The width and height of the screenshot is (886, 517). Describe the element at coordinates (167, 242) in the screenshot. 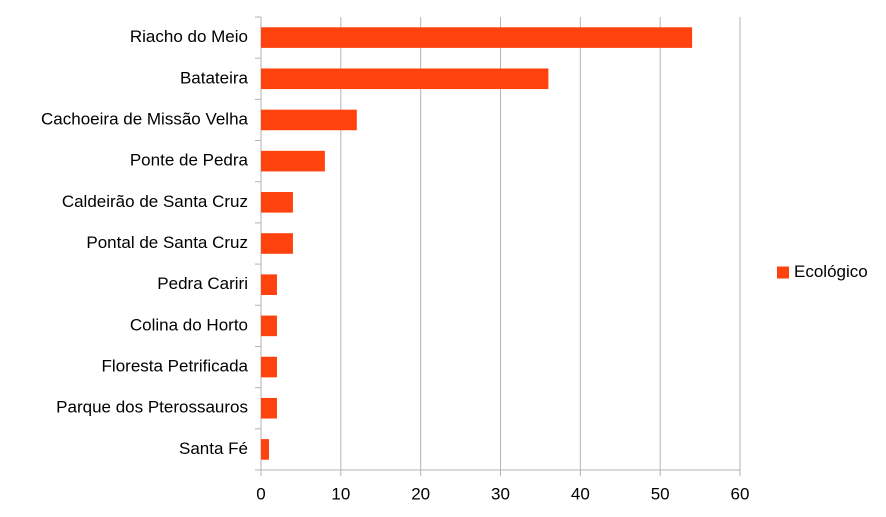

I see `y-tick-label: Pontal de Santa Cruz` at that location.